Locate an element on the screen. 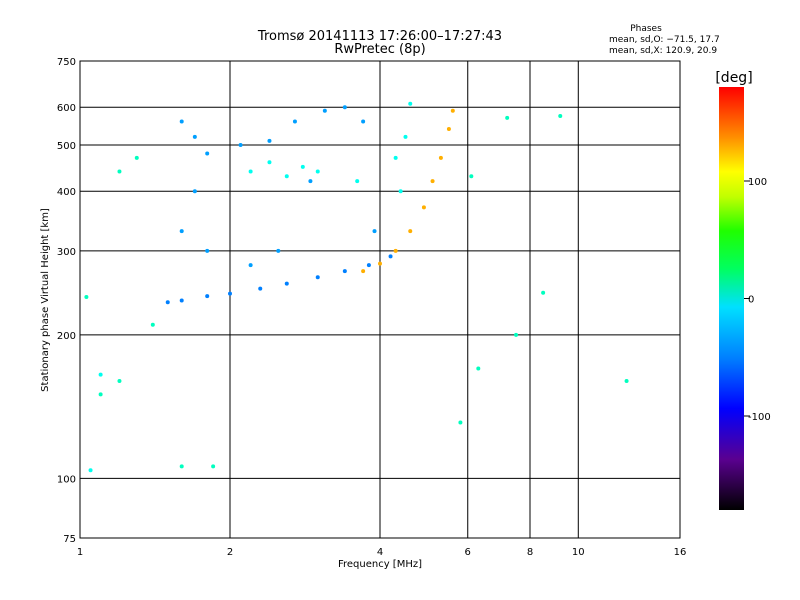  stats-heading: Phases is located at coordinates (646, 29).